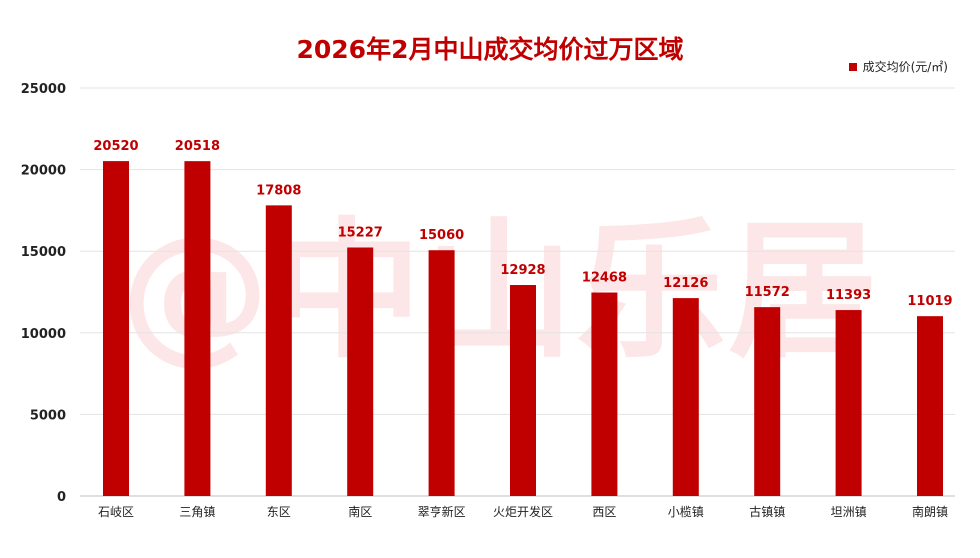 This screenshot has width=980, height=558. Describe the element at coordinates (905, 67) in the screenshot. I see `legend-label: 成交均价(元/㎡)` at that location.